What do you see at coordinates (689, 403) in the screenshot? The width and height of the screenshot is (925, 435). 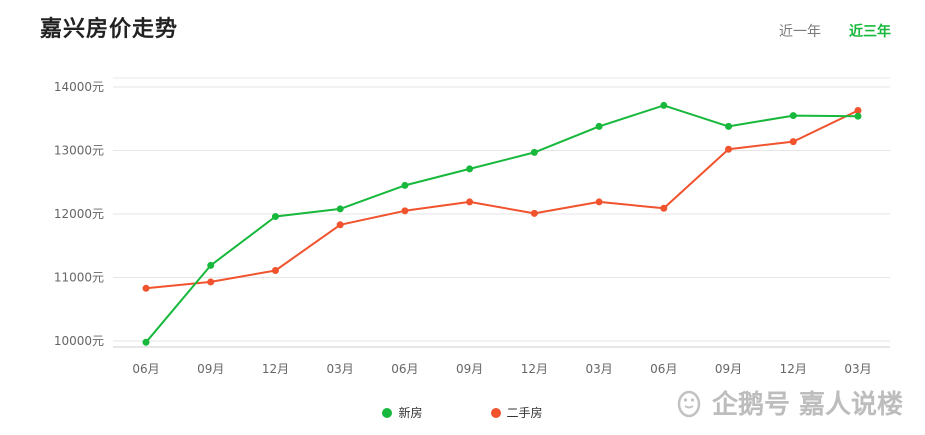 I see `penguin-icon` at bounding box center [689, 403].